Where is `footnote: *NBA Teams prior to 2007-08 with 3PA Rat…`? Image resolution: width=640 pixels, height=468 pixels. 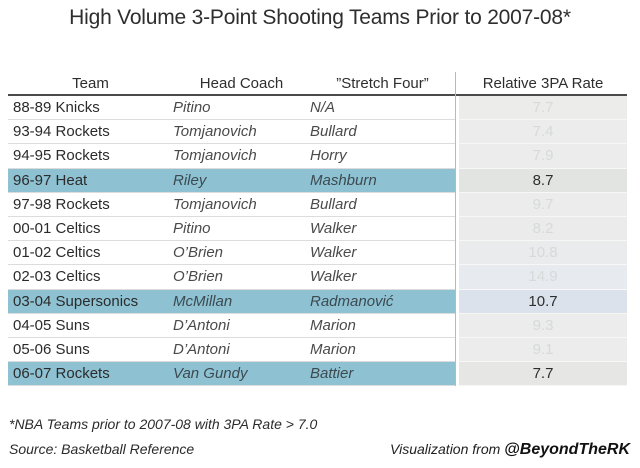
footnote: *NBA Teams prior to 2007-08 with 3PA Rat… is located at coordinates (163, 424).